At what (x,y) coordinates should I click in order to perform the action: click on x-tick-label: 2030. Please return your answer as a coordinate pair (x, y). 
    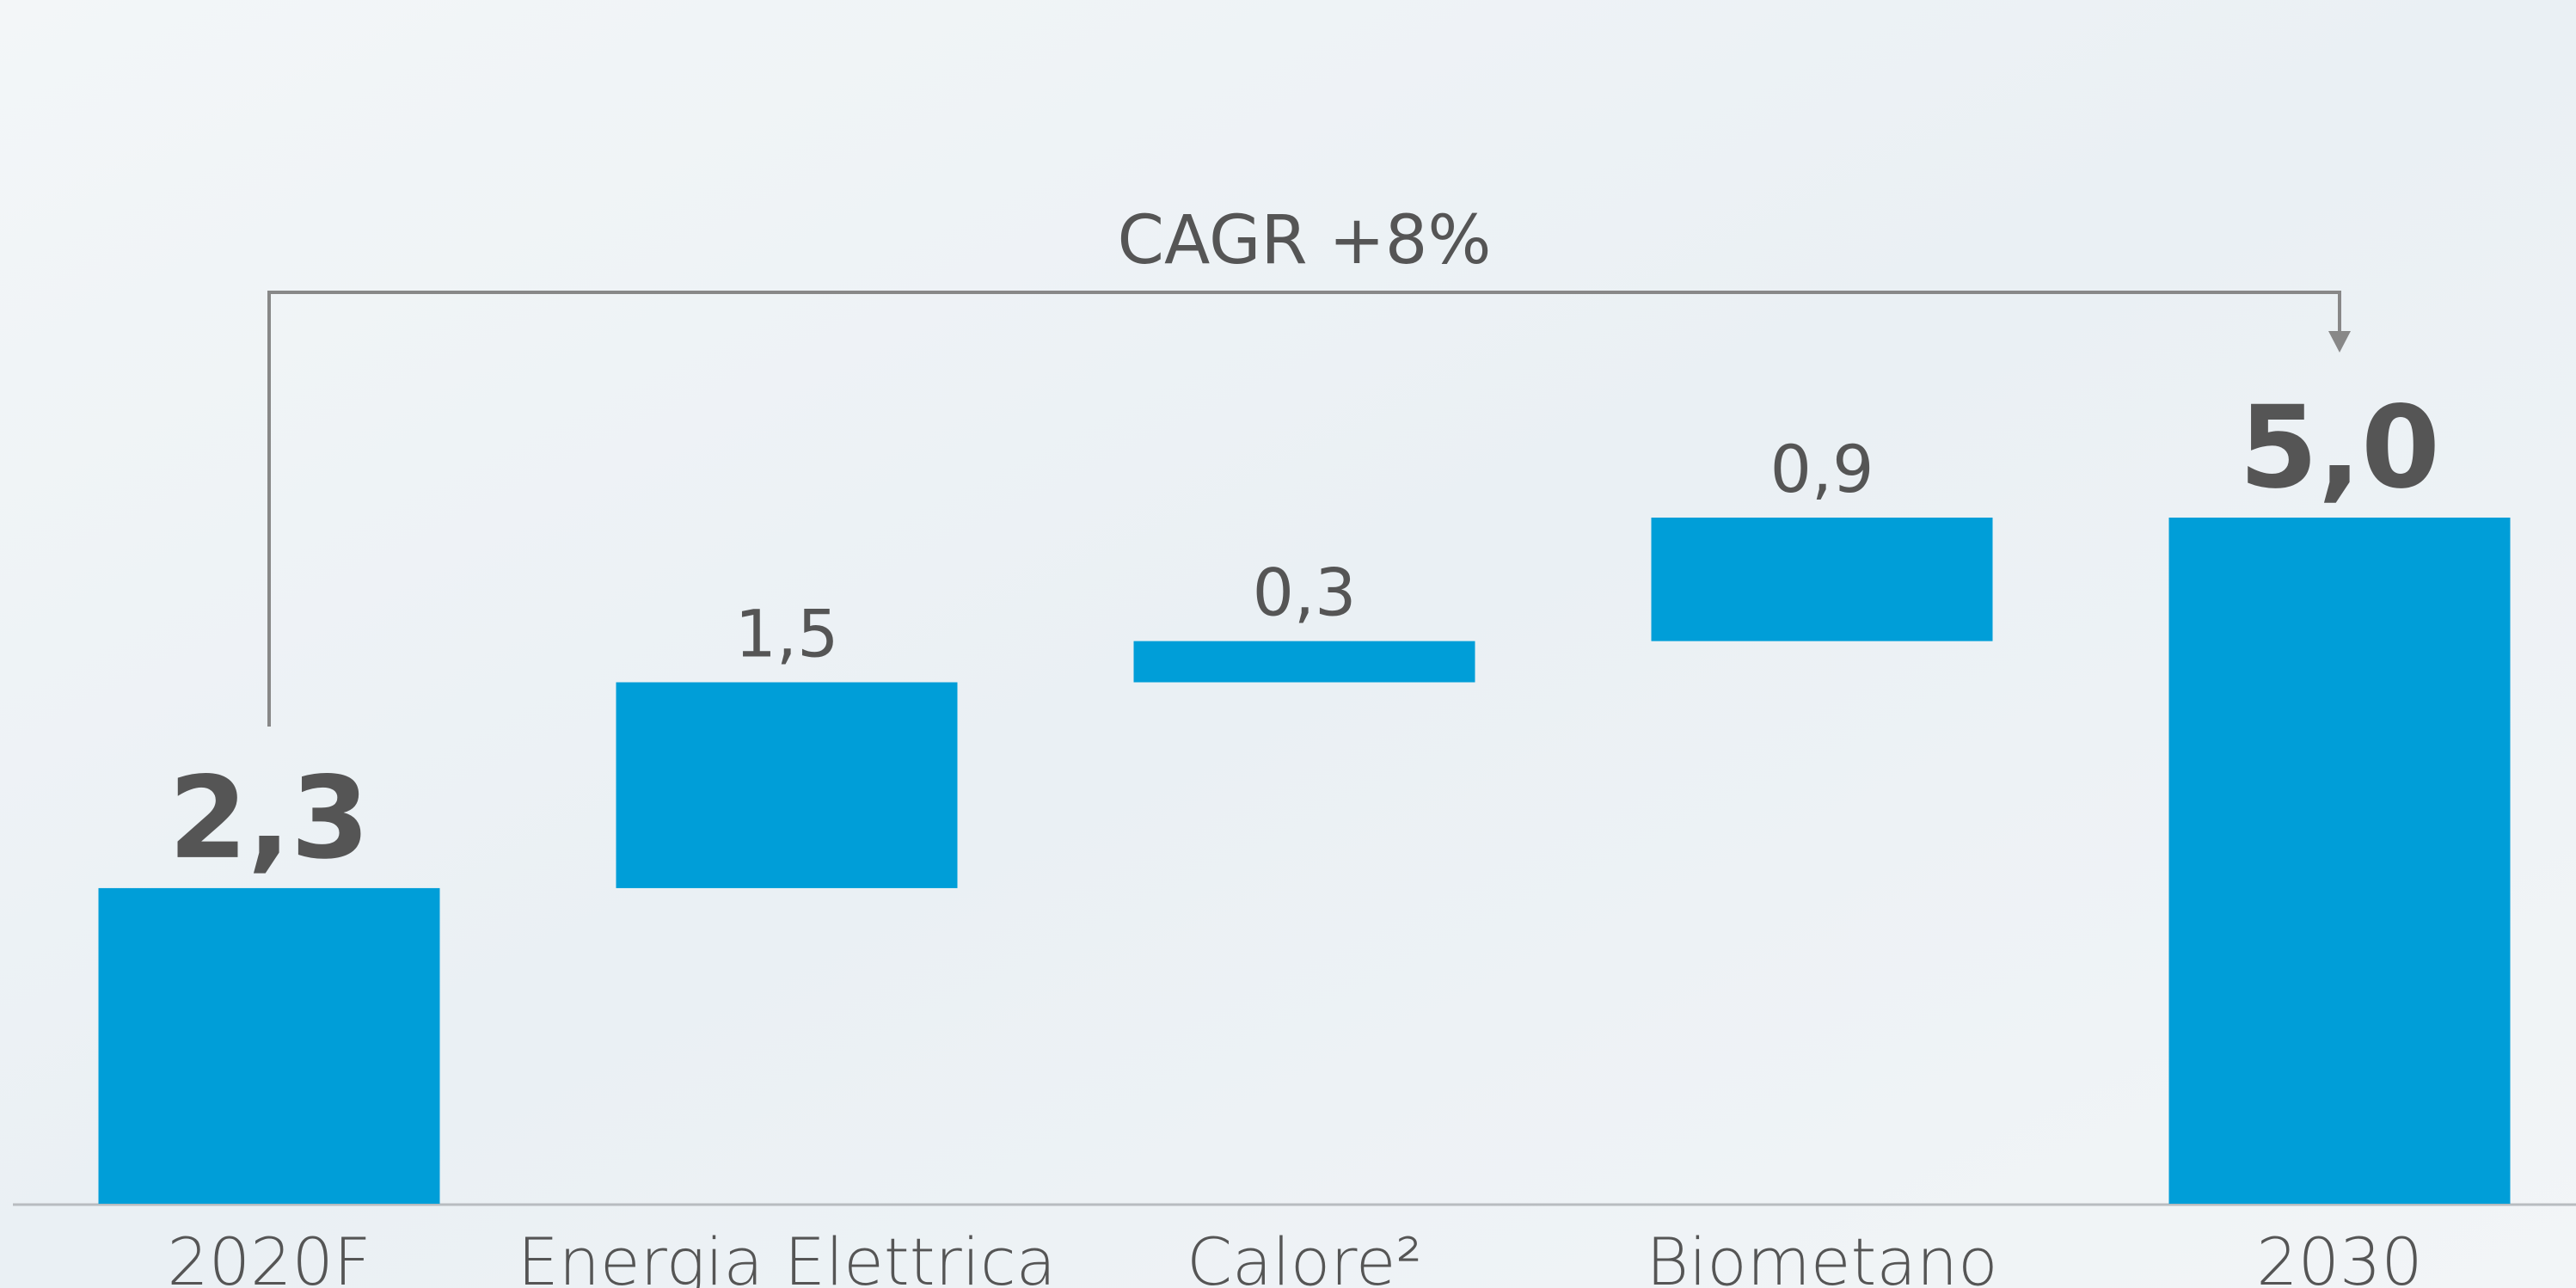
    Looking at the image, I should click on (2339, 1256).